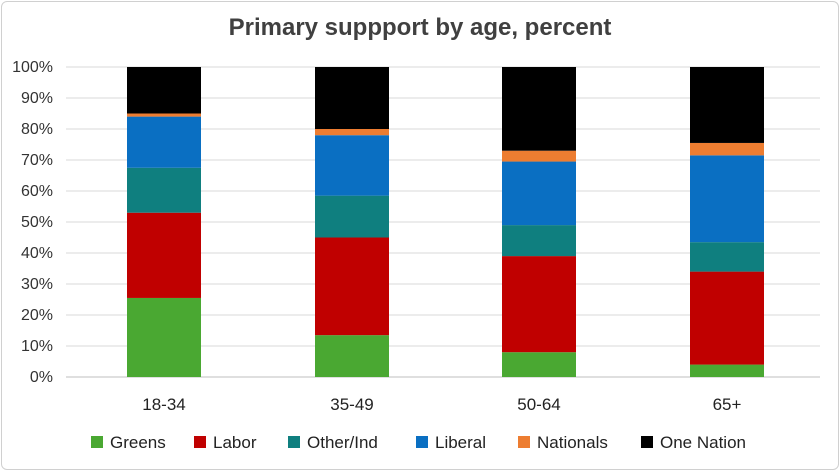 This screenshot has width=840, height=471. Describe the element at coordinates (37, 222) in the screenshot. I see `y-tick-label: 50%` at that location.